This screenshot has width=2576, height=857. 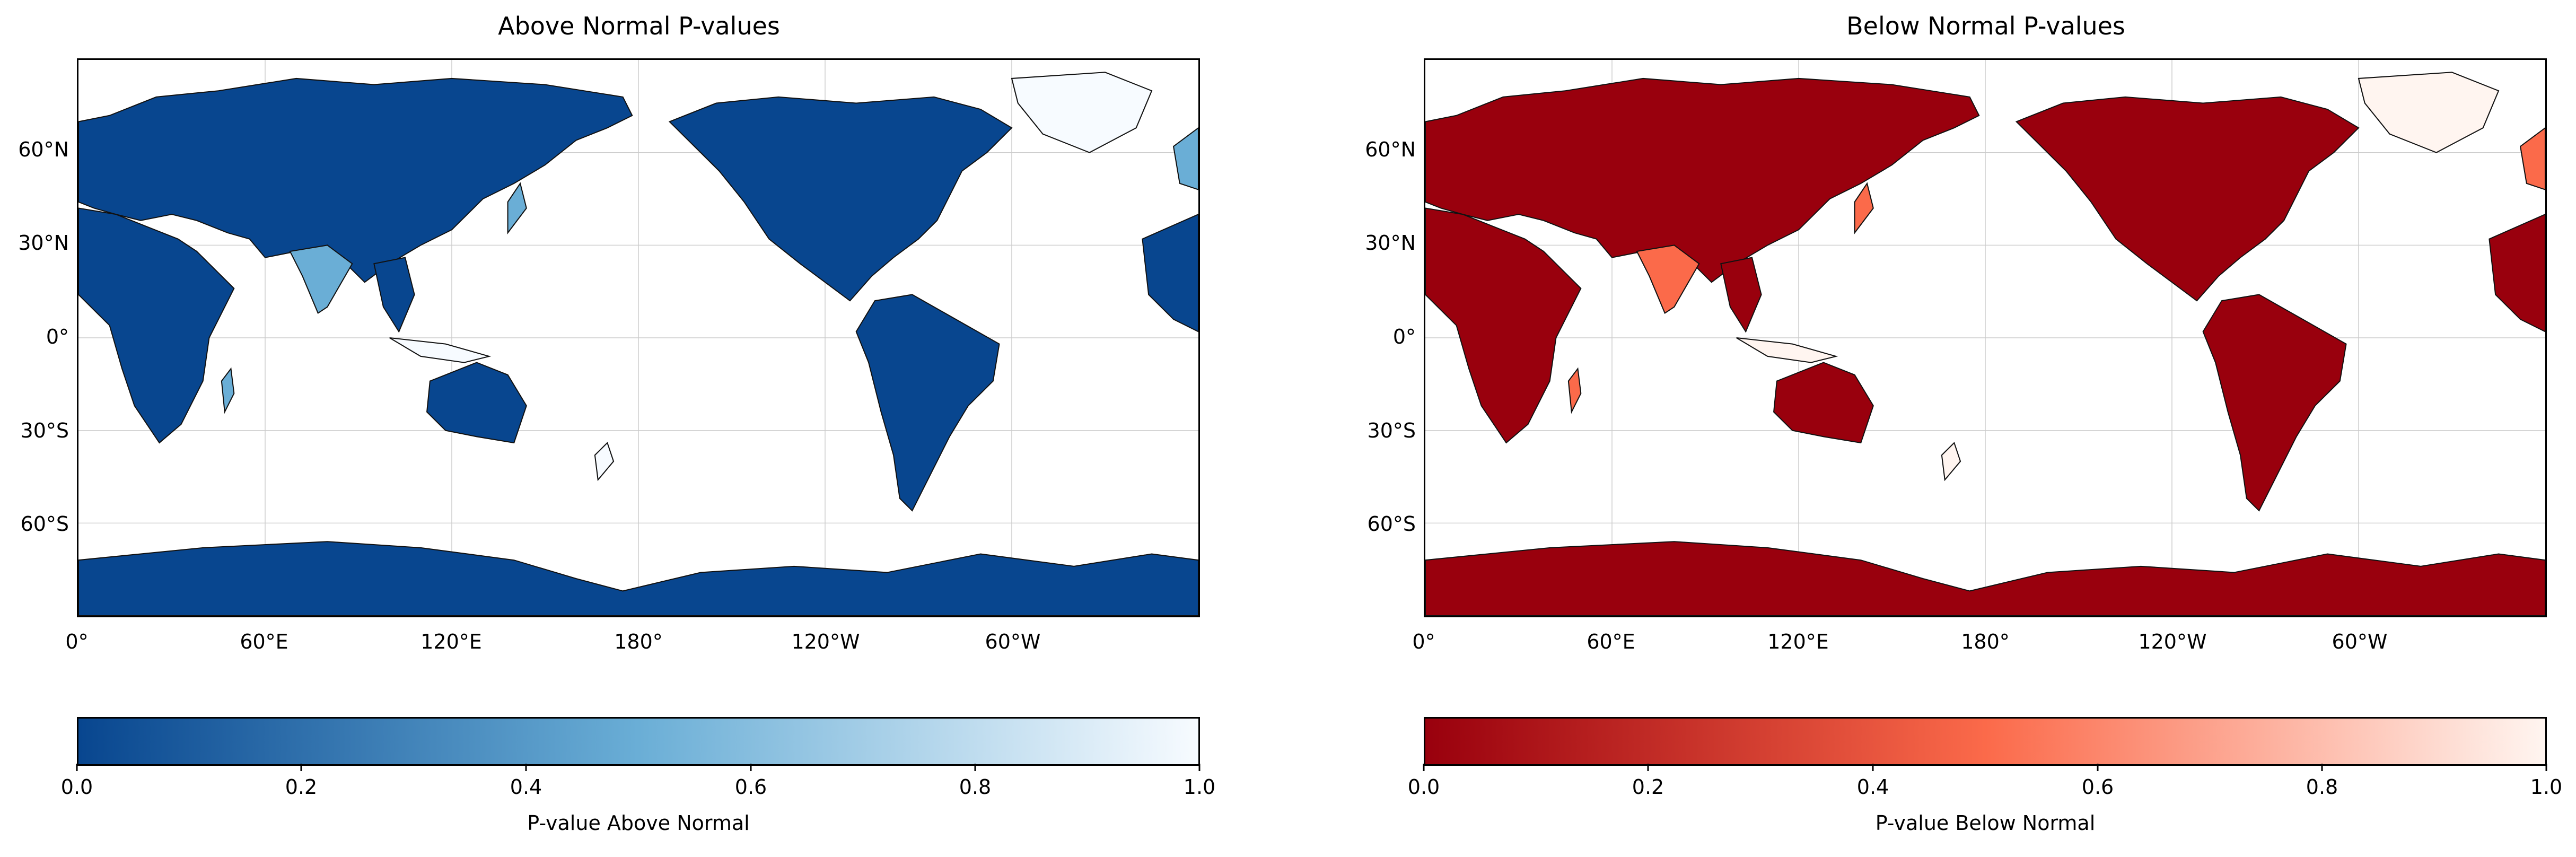 I want to click on panel-title: Above Normal P-values, so click(x=639, y=26).